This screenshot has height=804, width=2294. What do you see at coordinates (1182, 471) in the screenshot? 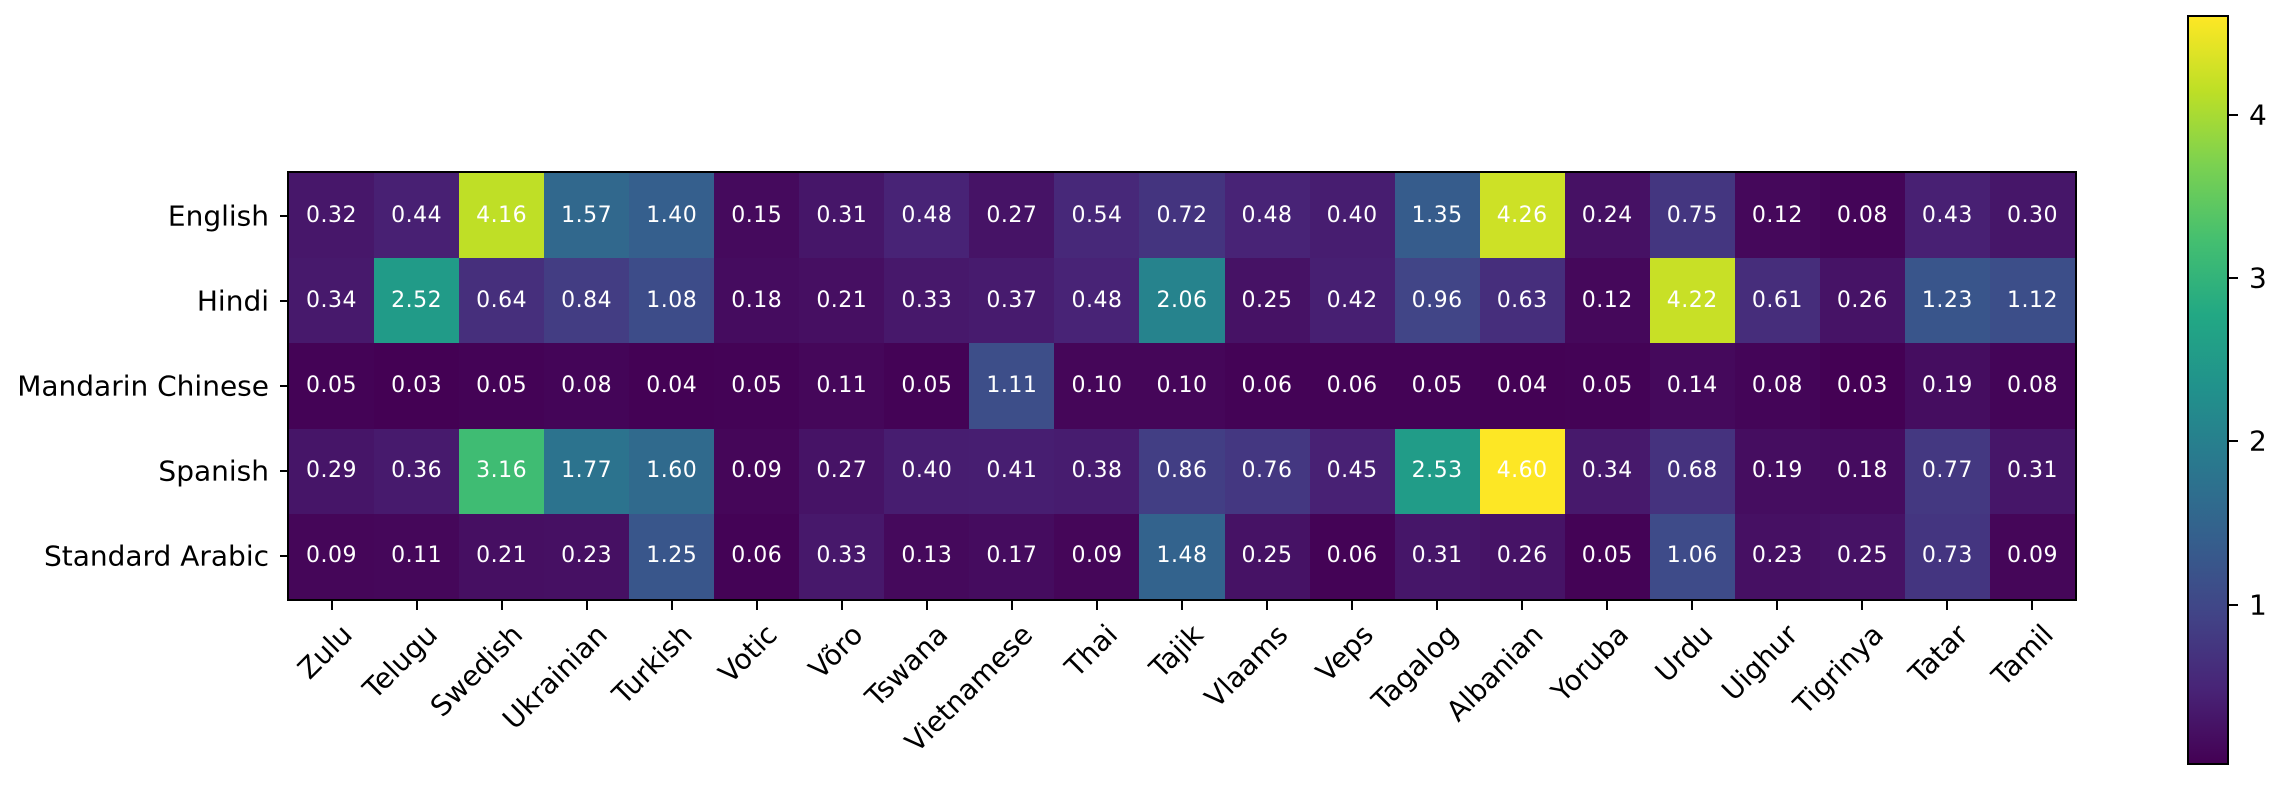
I see `heatmap-cell: 0.86` at bounding box center [1182, 471].